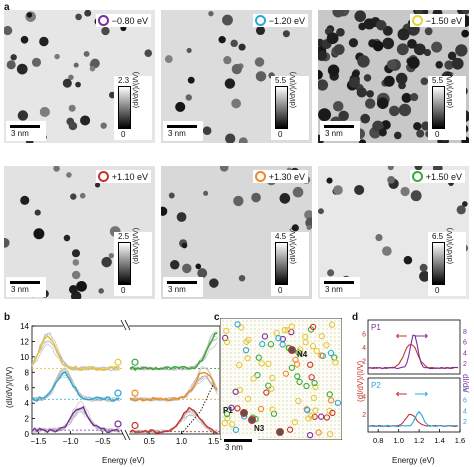 The width and height of the screenshot is (474, 467). I want to click on colorbar-gradient, so click(281, 263).